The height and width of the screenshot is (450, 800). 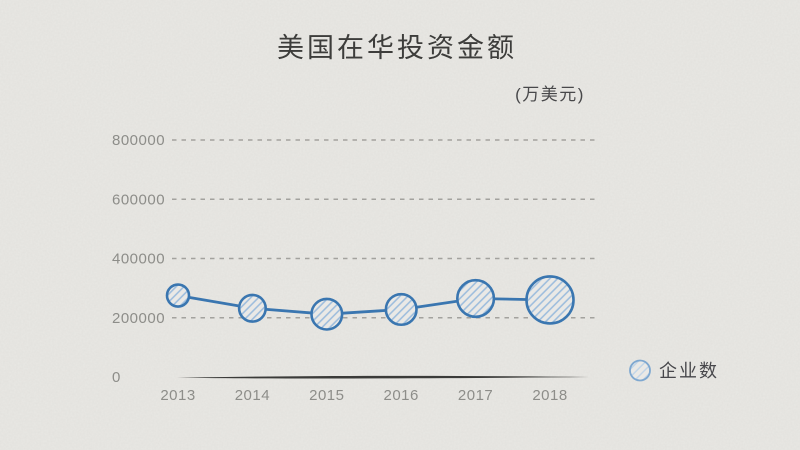 I want to click on x-axis-tick-label: 2015, so click(x=326, y=395).